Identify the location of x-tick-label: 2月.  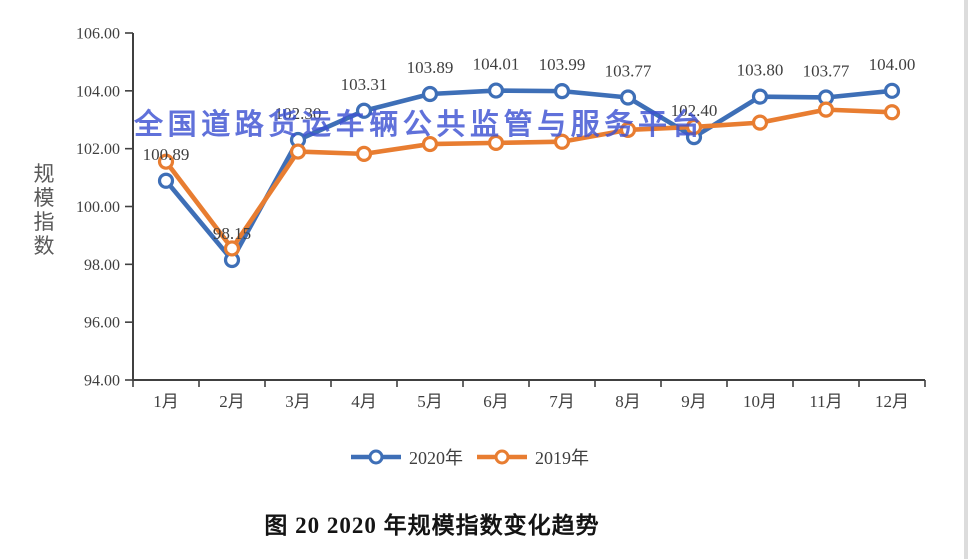
(232, 401).